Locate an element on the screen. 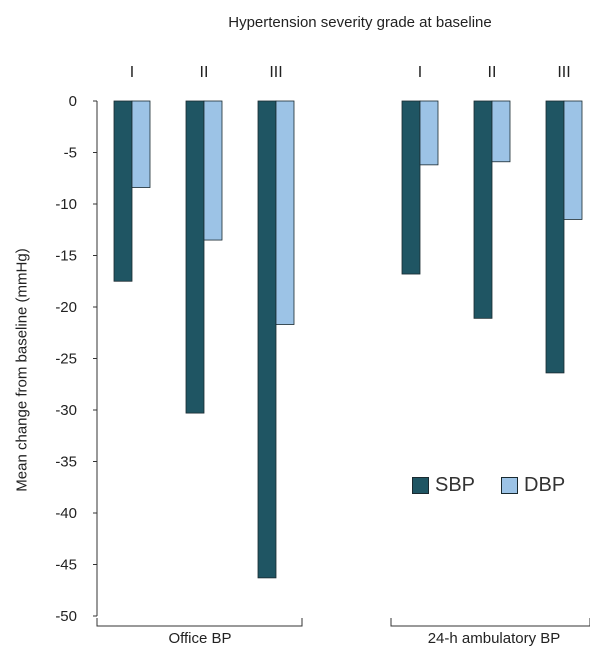  legend-label-sbp: SBP is located at coordinates (455, 485).